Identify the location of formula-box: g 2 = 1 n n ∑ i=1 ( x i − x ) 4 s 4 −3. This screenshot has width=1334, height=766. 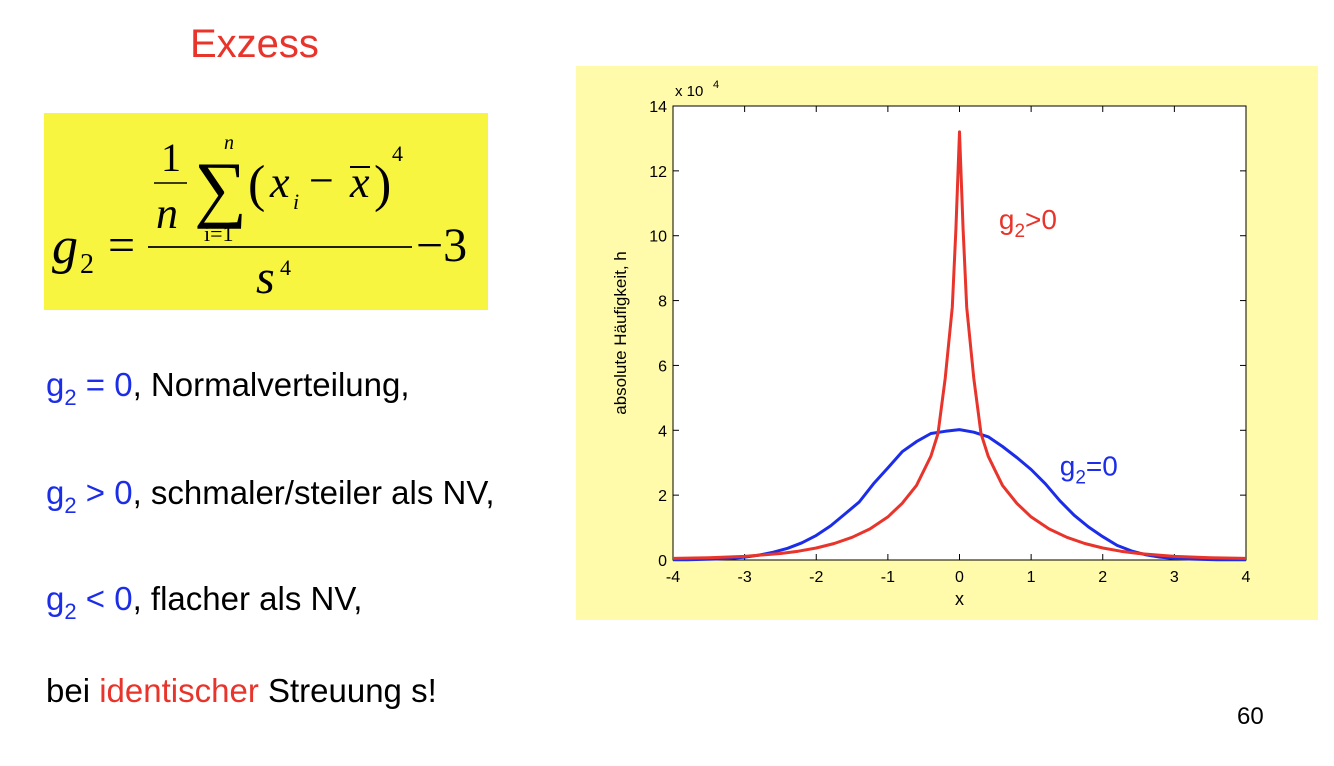
(266, 211).